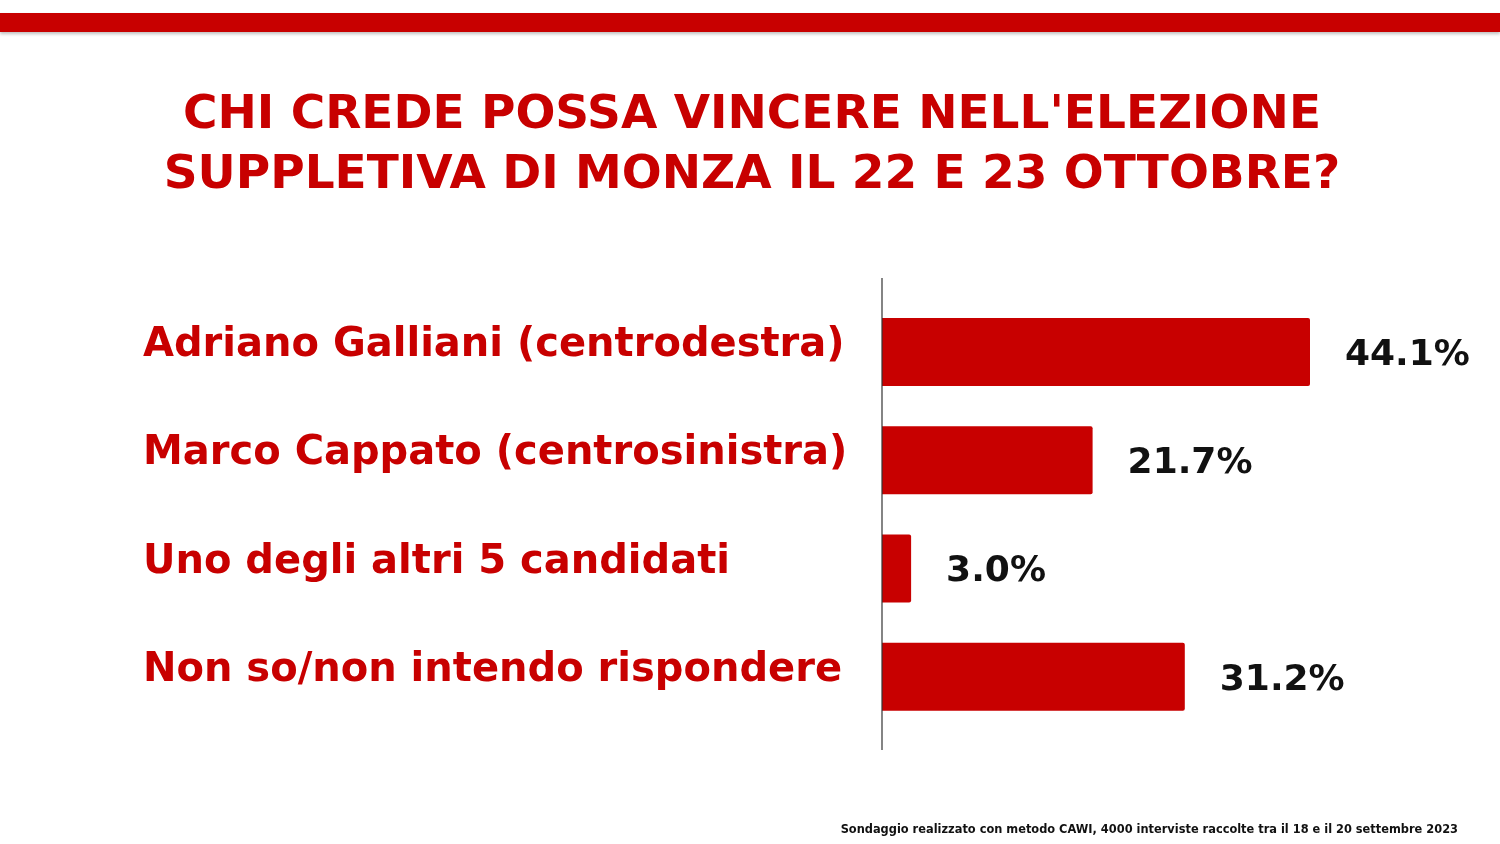 This screenshot has width=1500, height=844. What do you see at coordinates (437, 558) in the screenshot?
I see `y-tick-label: Uno degli altri 5 candidati` at bounding box center [437, 558].